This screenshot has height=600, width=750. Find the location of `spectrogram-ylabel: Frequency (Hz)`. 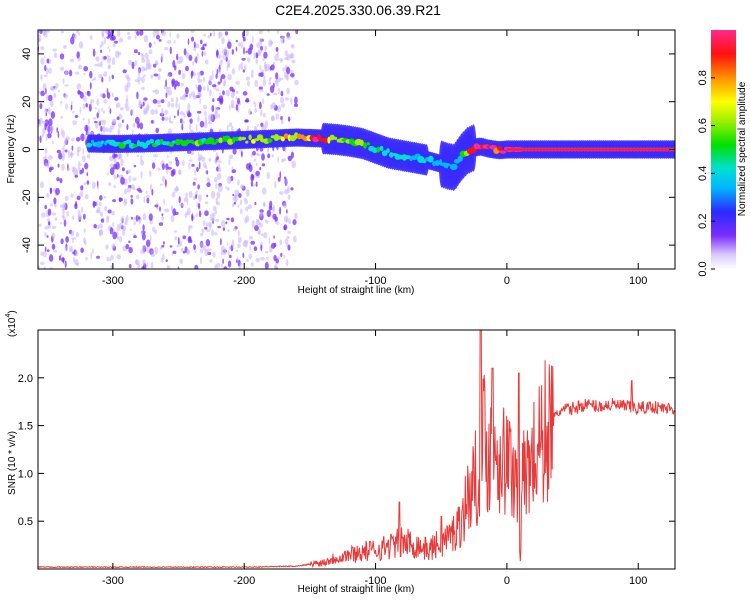

spectrogram-ylabel: Frequency (Hz) is located at coordinates (11, 149).